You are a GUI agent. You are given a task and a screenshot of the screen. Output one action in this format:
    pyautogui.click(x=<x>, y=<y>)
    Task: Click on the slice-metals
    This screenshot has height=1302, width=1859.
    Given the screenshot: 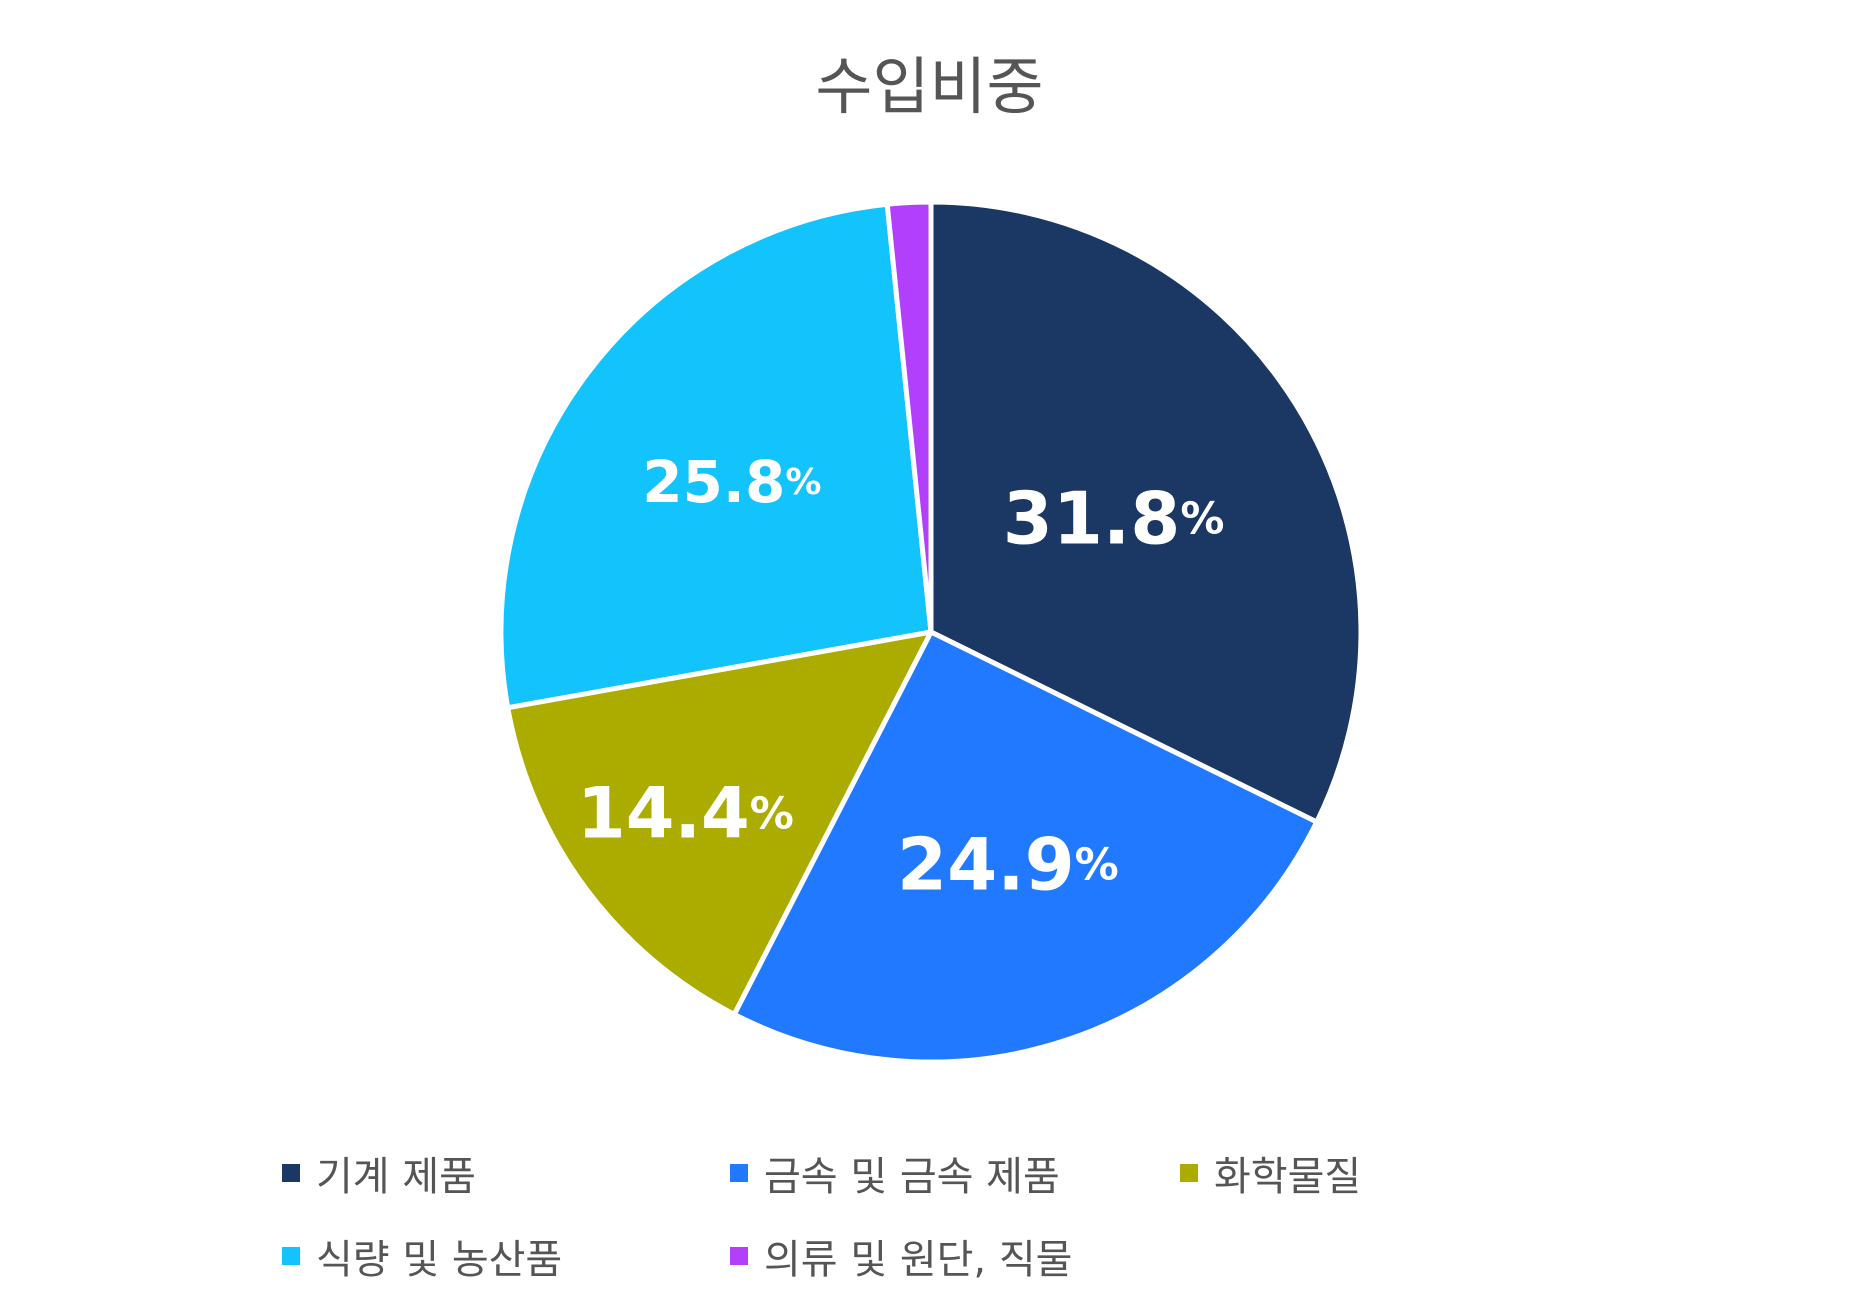 What is the action you would take?
    pyautogui.click(x=1025, y=847)
    